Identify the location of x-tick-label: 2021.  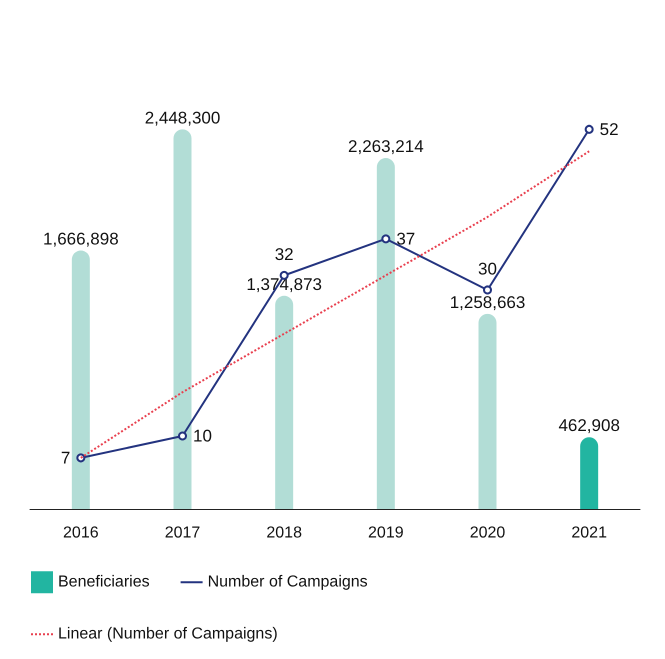
(589, 533).